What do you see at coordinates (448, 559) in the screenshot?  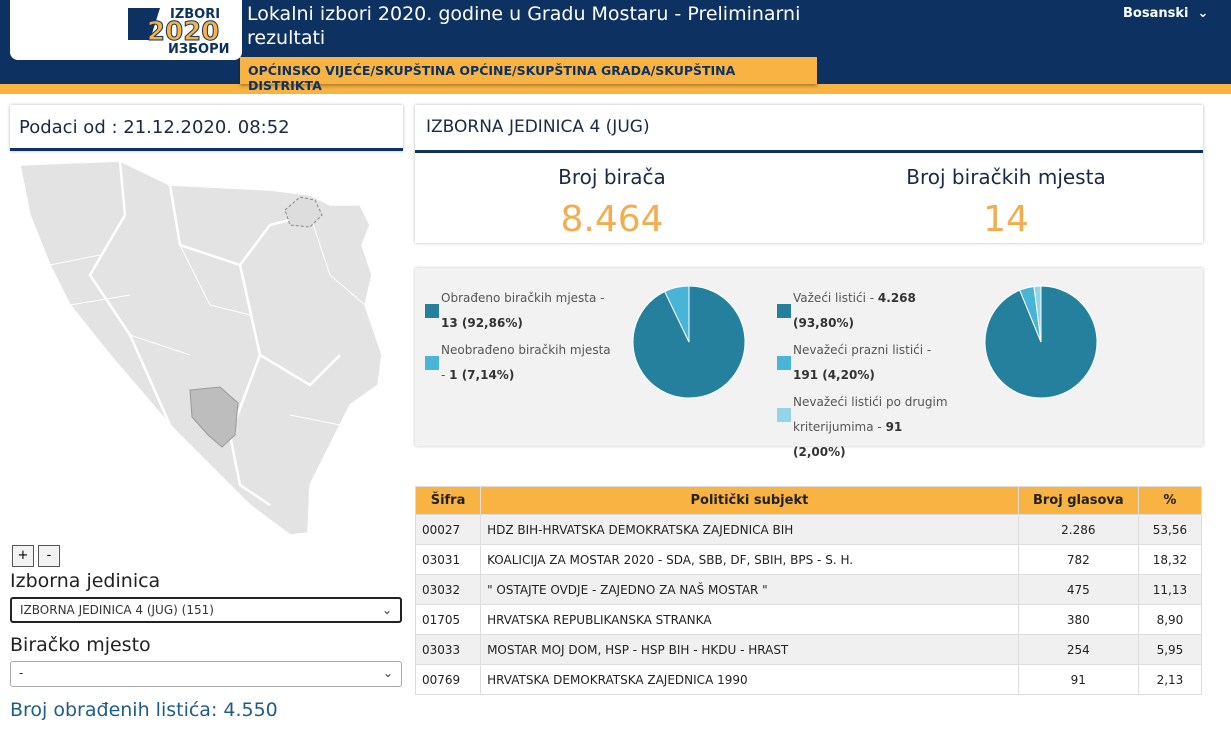 I see `table-cell: 03031` at bounding box center [448, 559].